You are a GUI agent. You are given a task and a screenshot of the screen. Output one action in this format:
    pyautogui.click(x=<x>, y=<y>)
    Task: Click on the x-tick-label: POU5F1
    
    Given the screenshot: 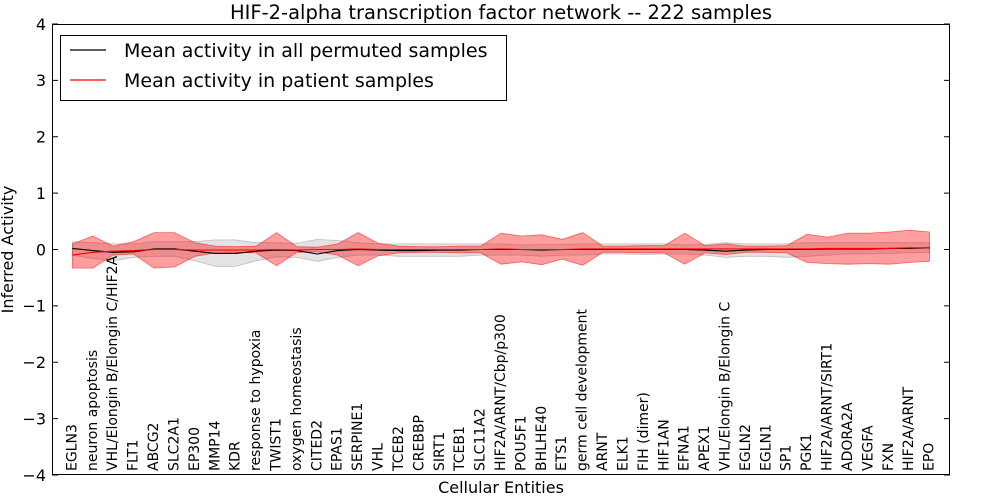 What is the action you would take?
    pyautogui.click(x=521, y=443)
    